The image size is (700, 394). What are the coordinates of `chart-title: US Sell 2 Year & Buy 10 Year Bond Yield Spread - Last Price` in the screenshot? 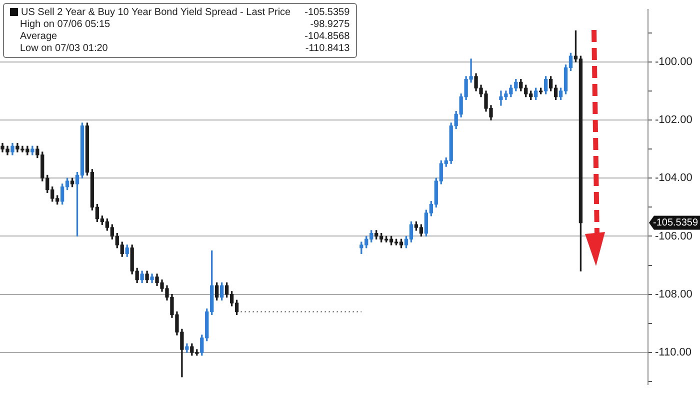 It's located at (155, 12).